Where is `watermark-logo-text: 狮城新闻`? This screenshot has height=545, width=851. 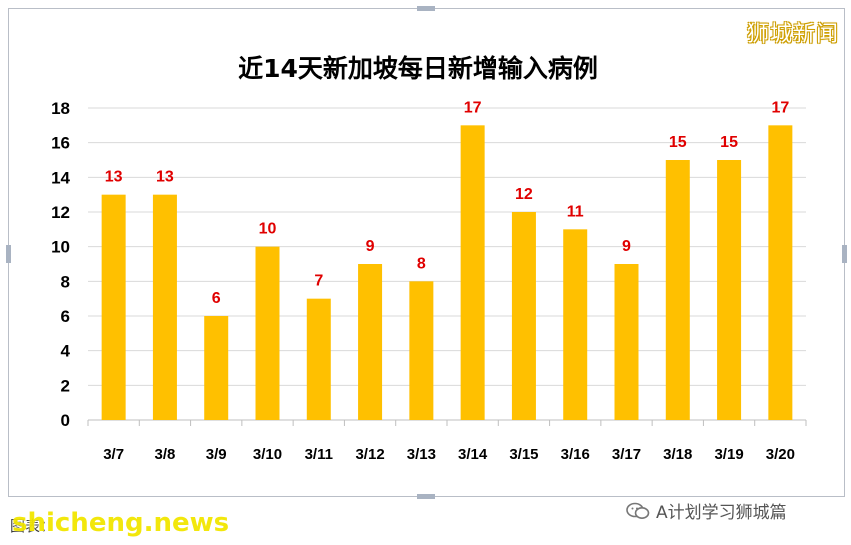 watermark-logo-text: 狮城新闻 is located at coordinates (792, 34).